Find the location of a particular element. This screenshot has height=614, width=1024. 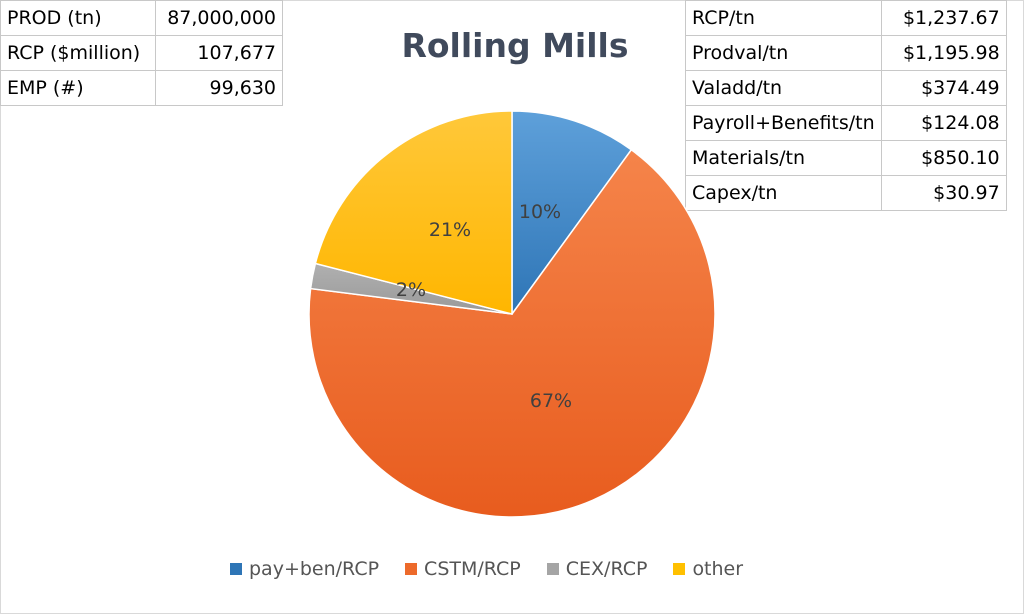

table-cell-value: $30.97 is located at coordinates (943, 193).